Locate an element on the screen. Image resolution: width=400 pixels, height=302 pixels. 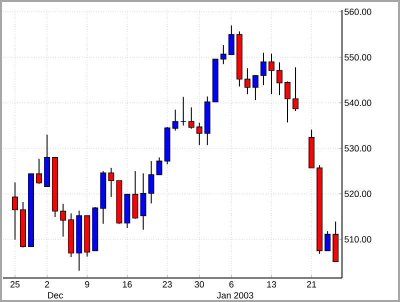
x-tick-label: 6 is located at coordinates (231, 284).